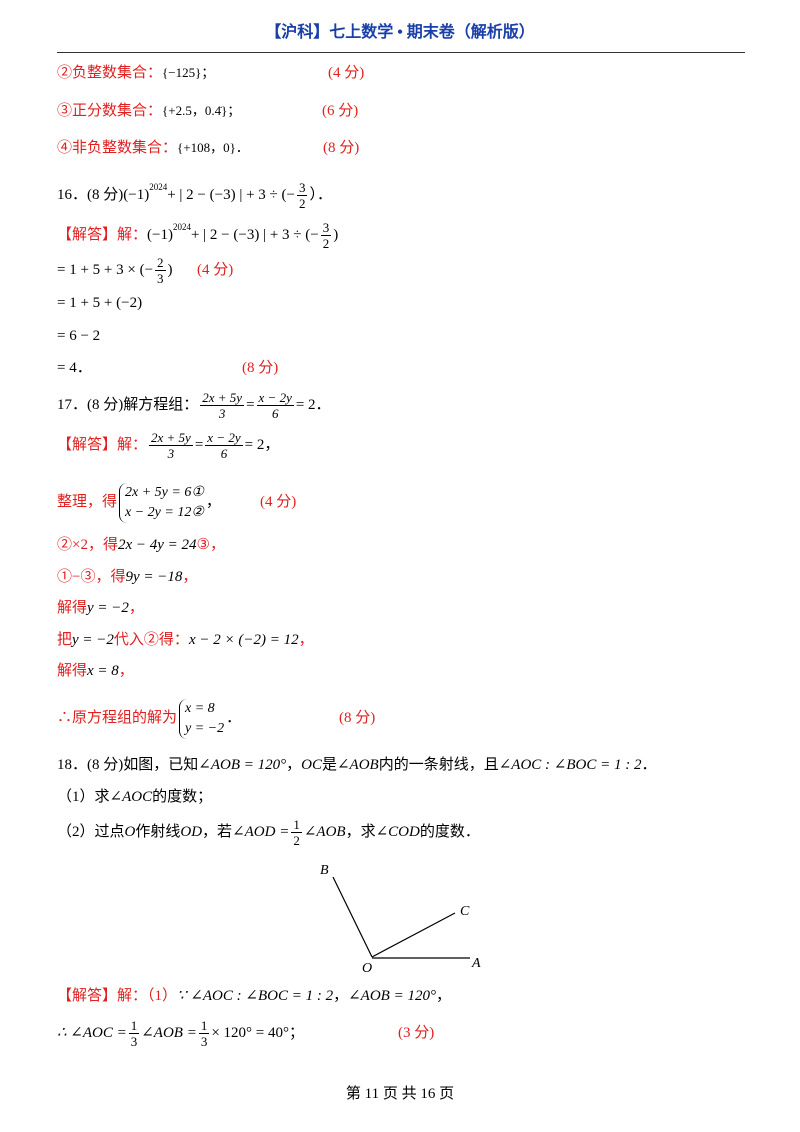 This screenshot has height=1132, width=800. Describe the element at coordinates (162, 996) in the screenshot. I see `text-run: （1）` at that location.